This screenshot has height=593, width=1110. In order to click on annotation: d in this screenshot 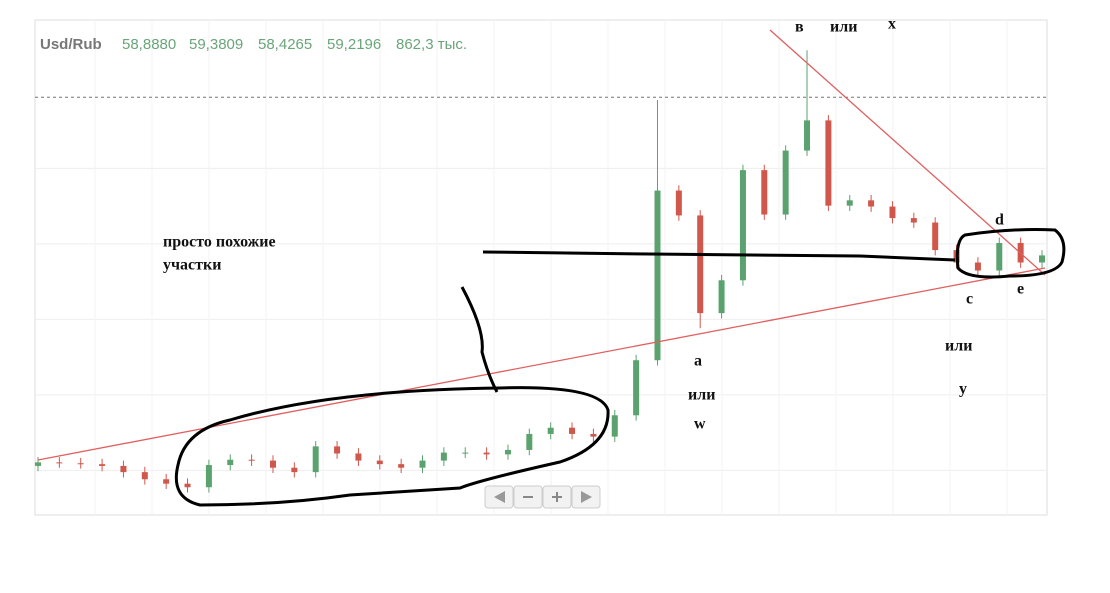, I will do `click(999, 220)`.